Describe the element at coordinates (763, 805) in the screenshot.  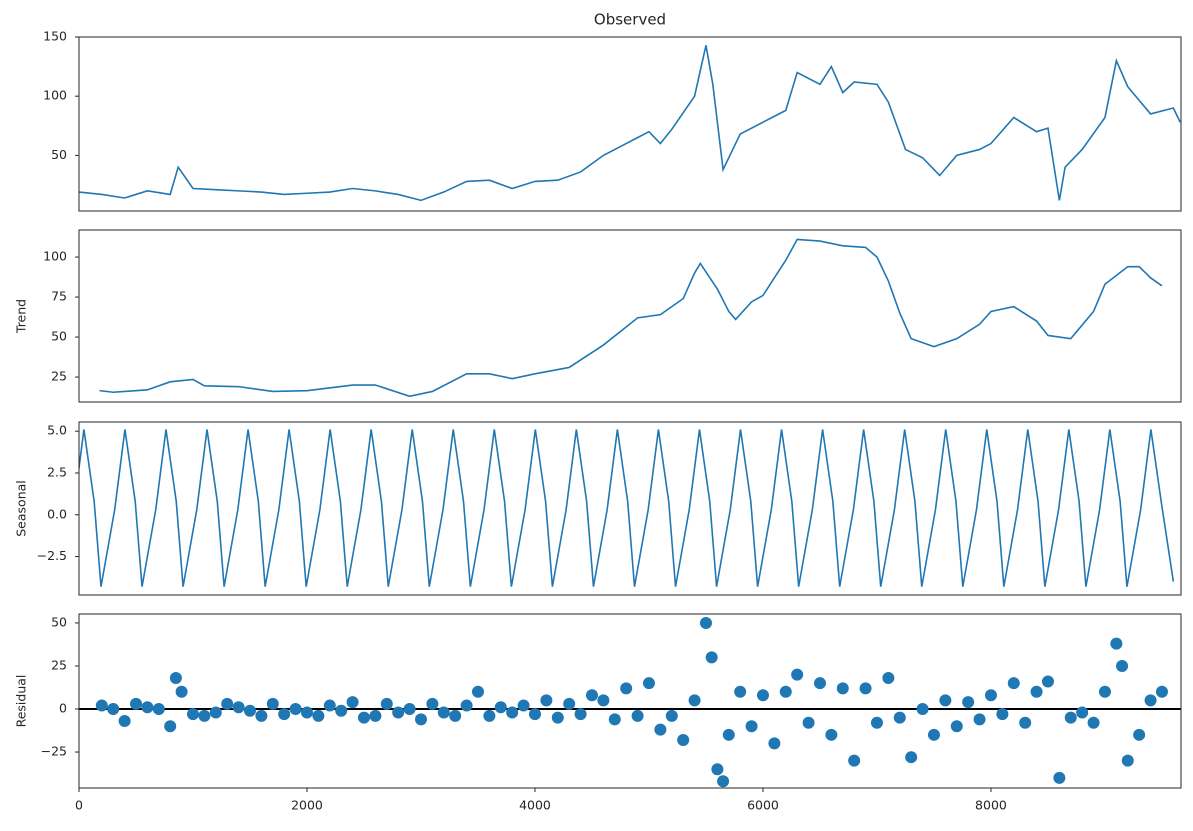
I see `x-tick-label: 6000` at that location.